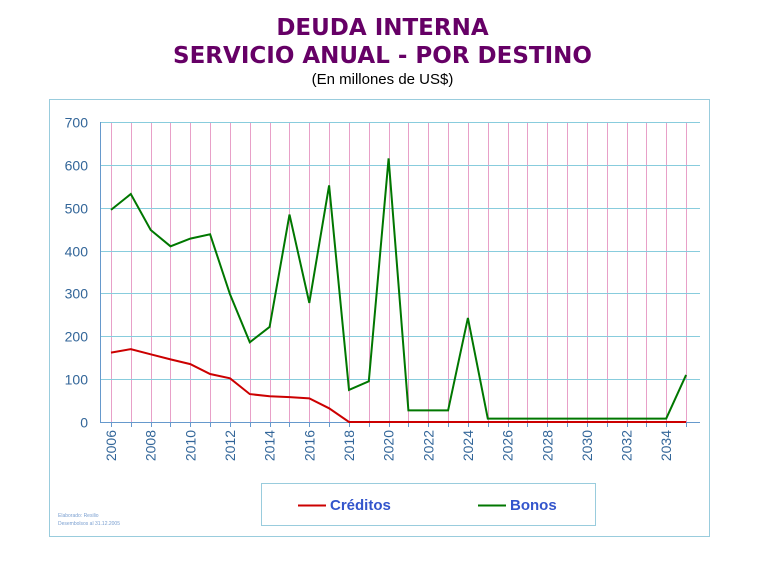  Describe the element at coordinates (547, 445) in the screenshot. I see `x-tick-label: 2028` at that location.